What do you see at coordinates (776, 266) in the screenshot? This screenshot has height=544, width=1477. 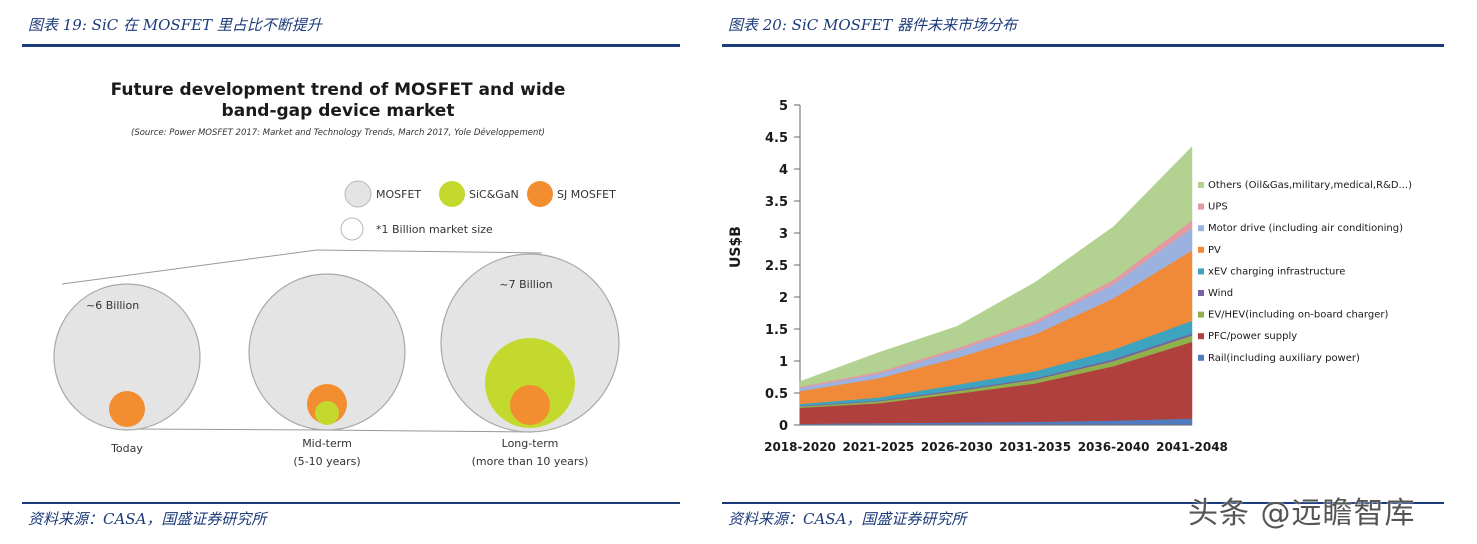 I see `y-tick-label: 2.5` at bounding box center [776, 266].